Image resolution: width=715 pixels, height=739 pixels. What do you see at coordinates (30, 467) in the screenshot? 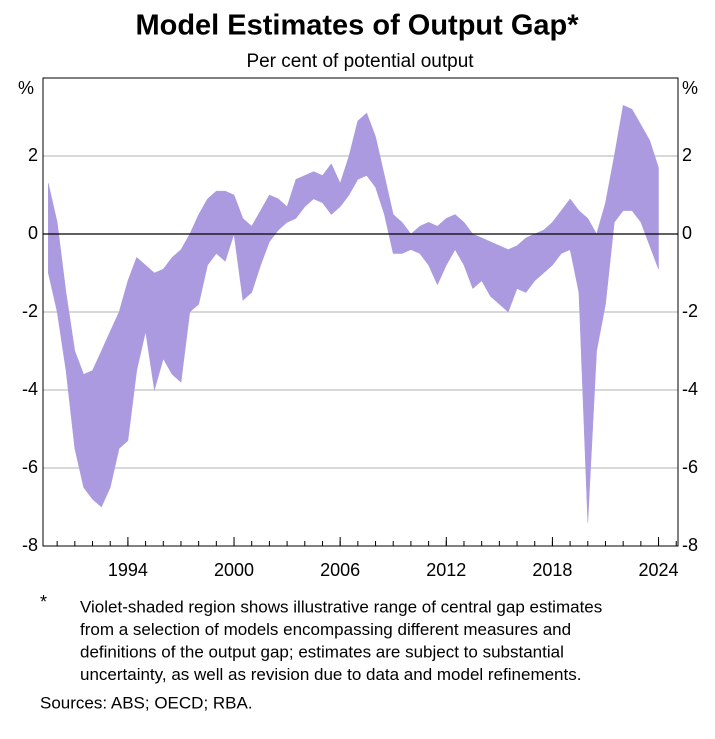
I see `y-tick-label: -6` at bounding box center [30, 467].